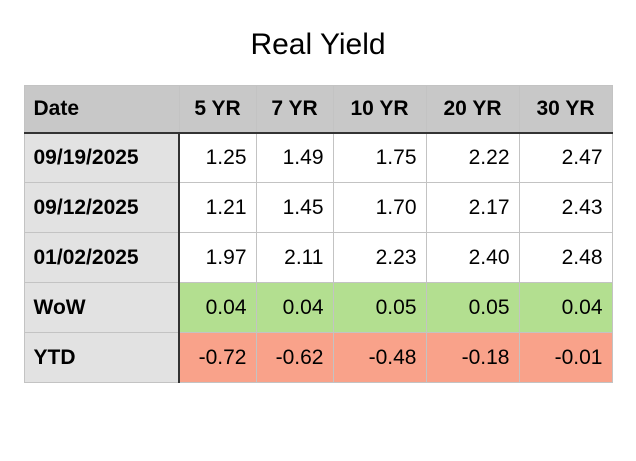 The width and height of the screenshot is (636, 461). Describe the element at coordinates (294, 207) in the screenshot. I see `value-cell-7yr: 1.45` at that location.